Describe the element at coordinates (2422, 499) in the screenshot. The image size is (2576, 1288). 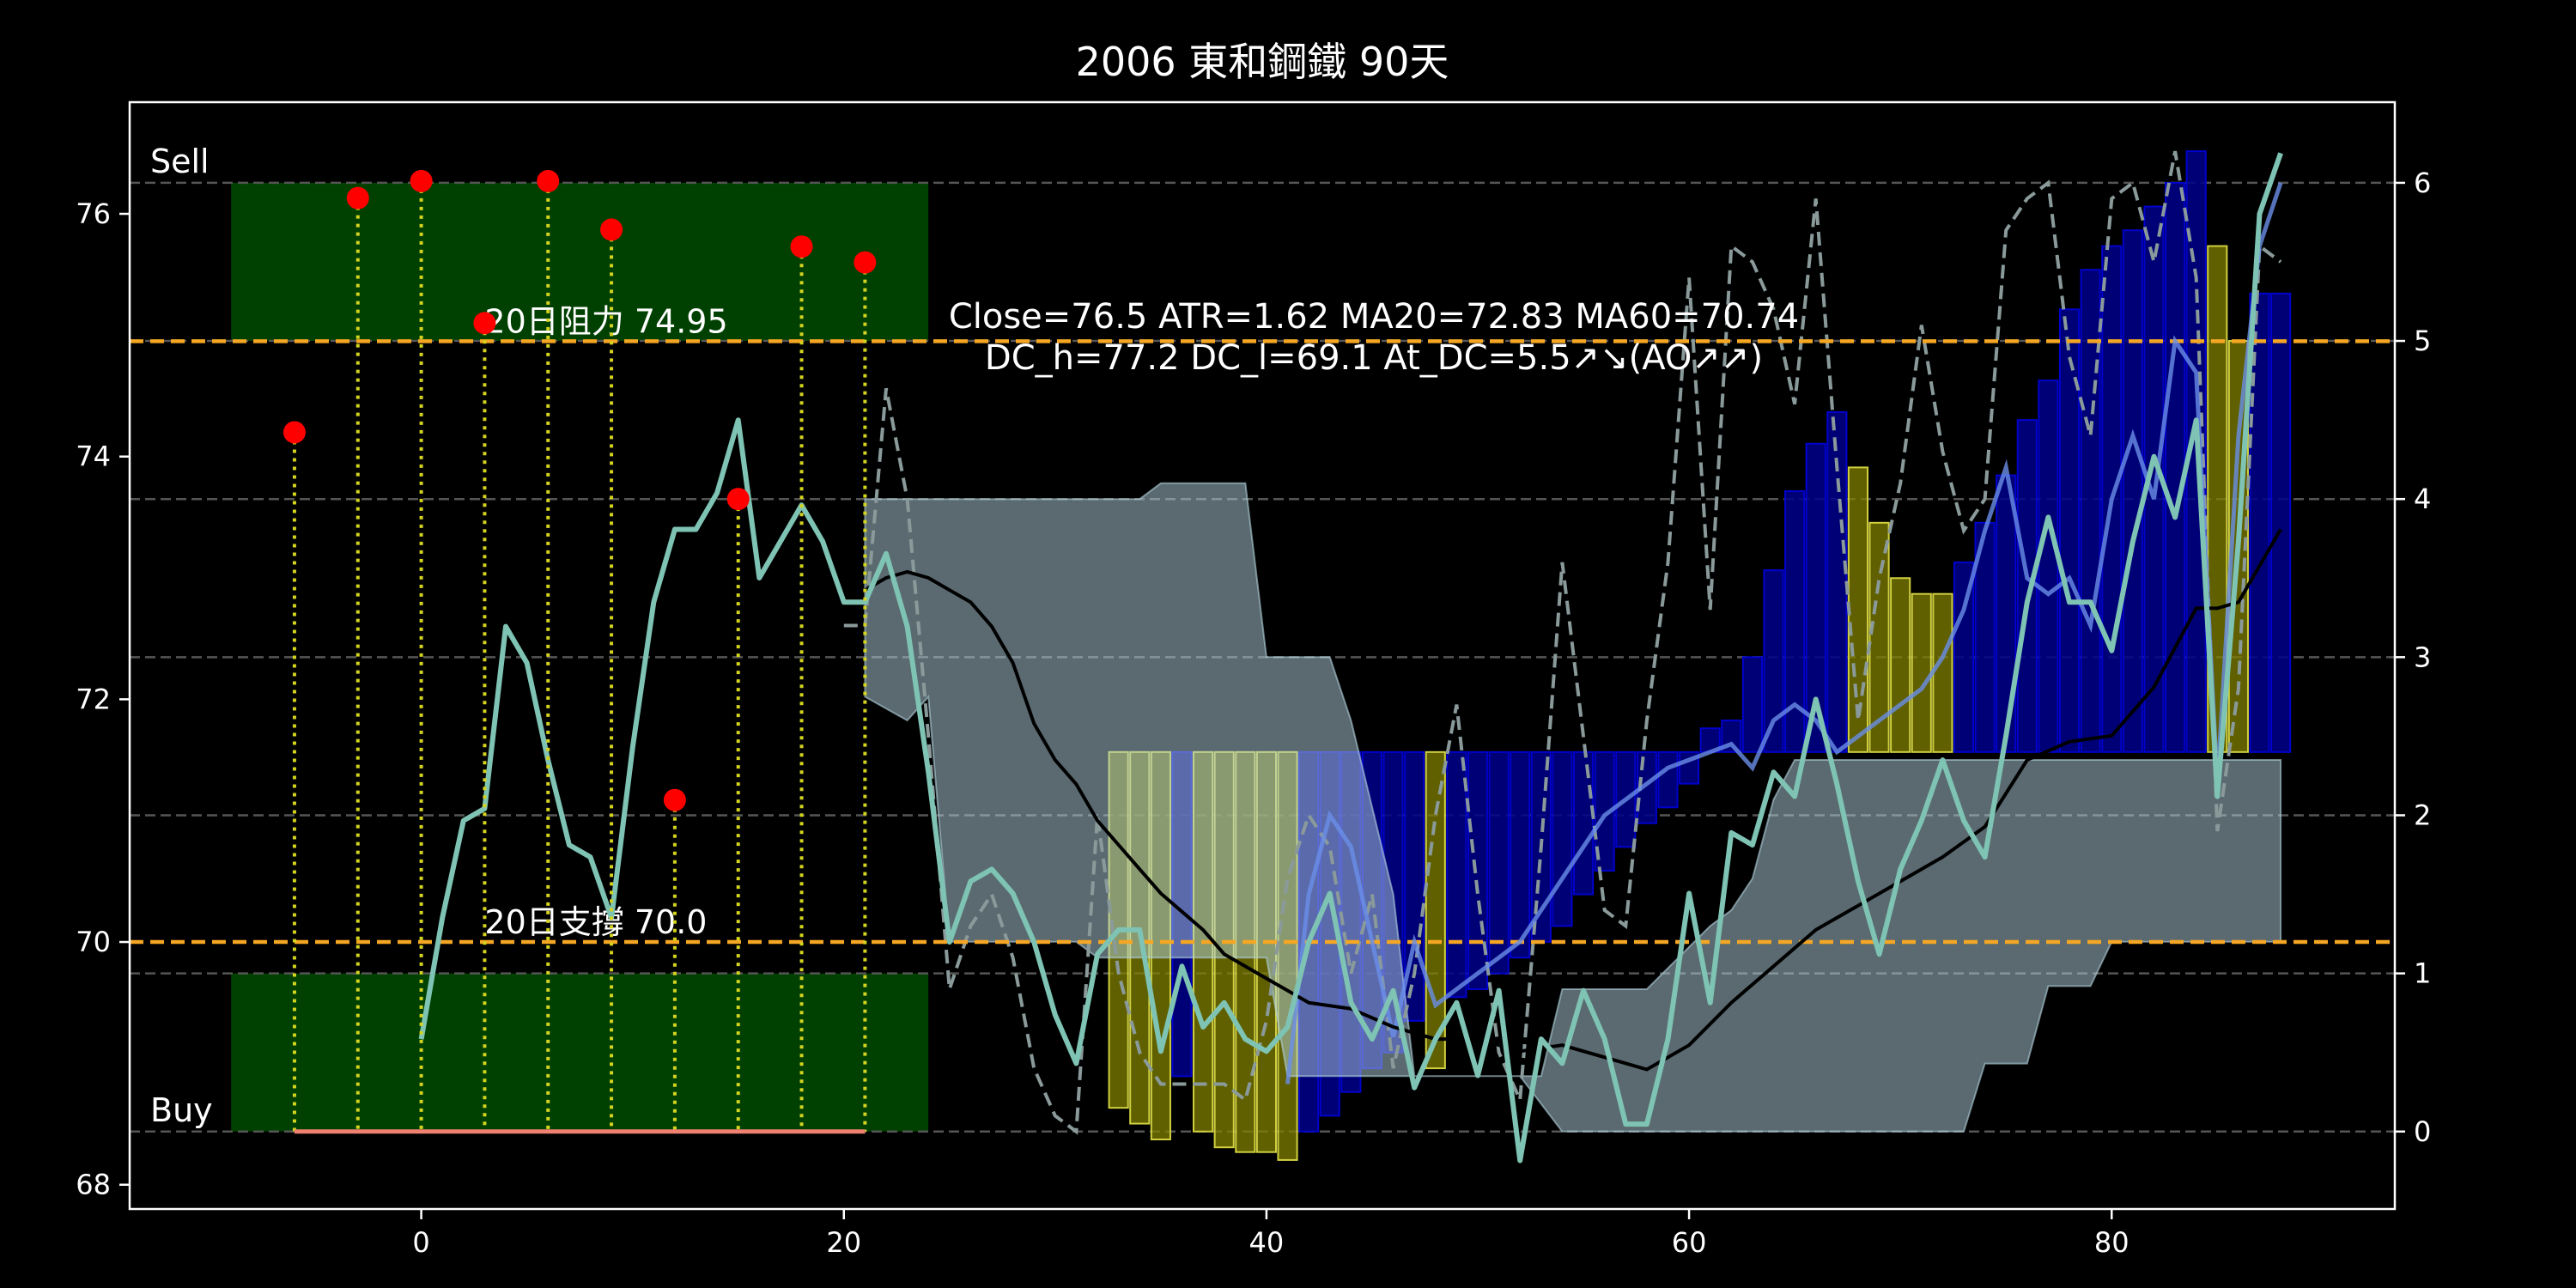
I see `y2-tick-label: 4` at that location.